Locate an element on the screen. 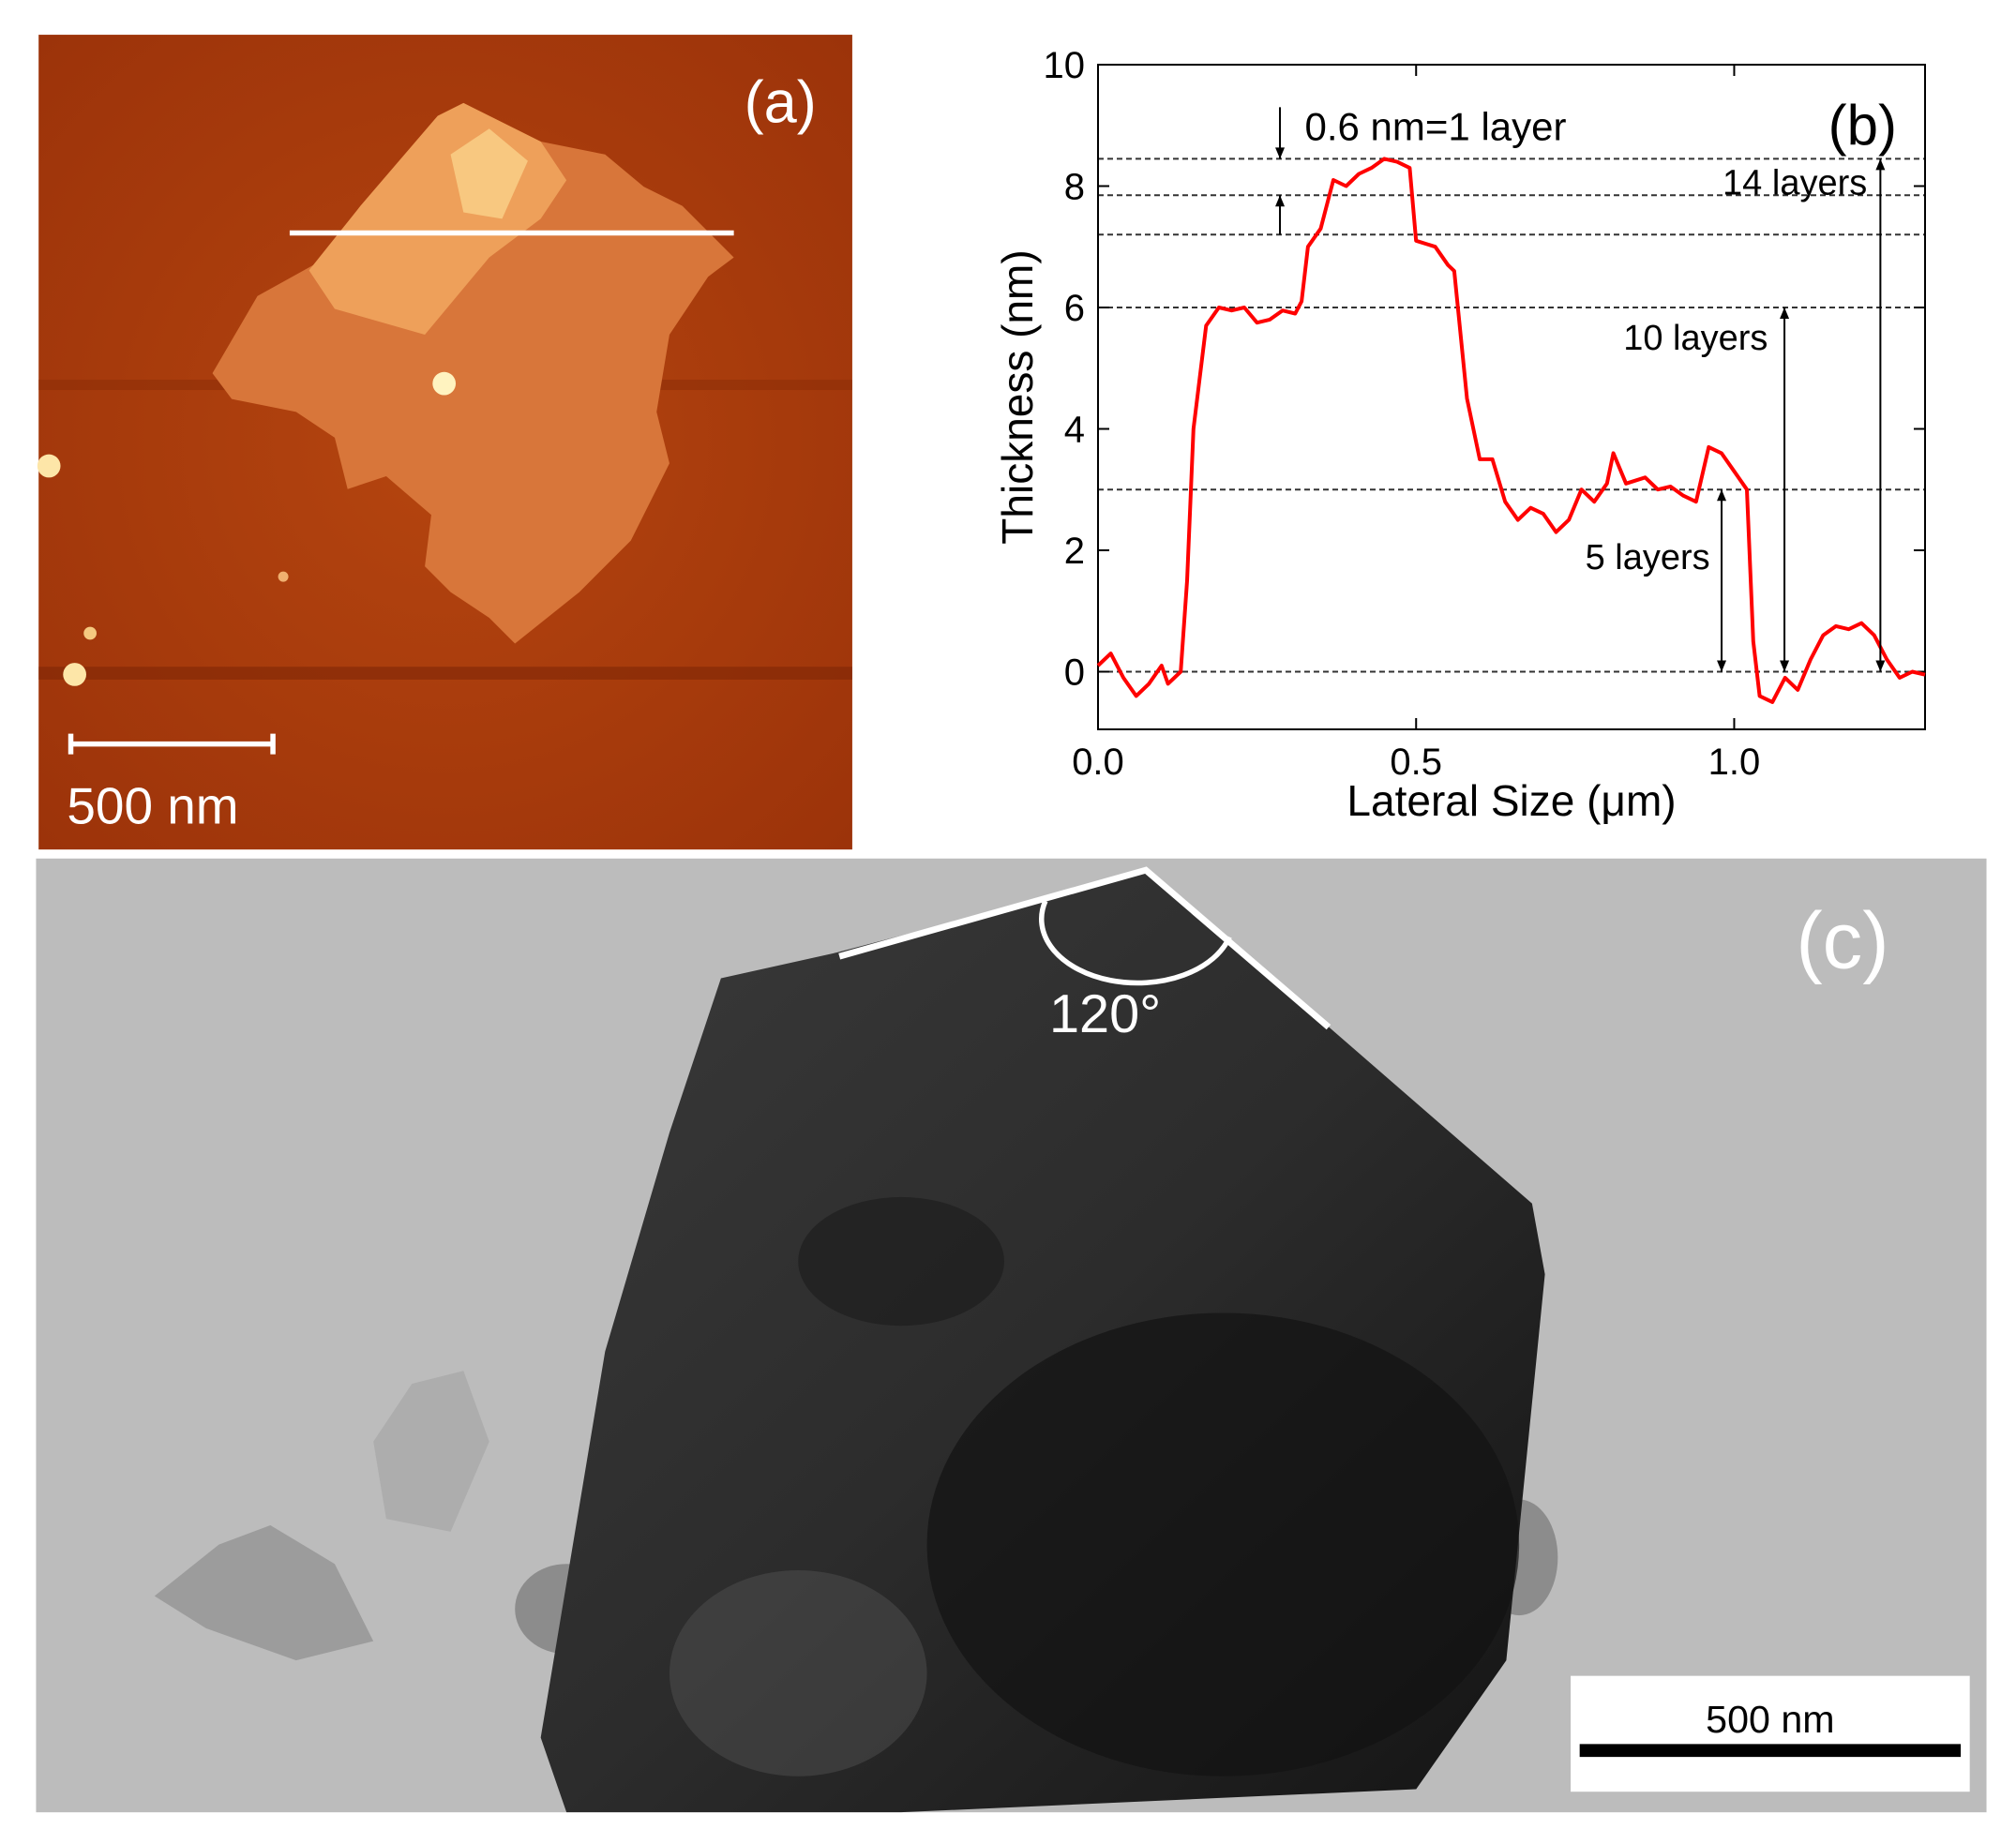  annotation: 10 layers is located at coordinates (1695, 338).